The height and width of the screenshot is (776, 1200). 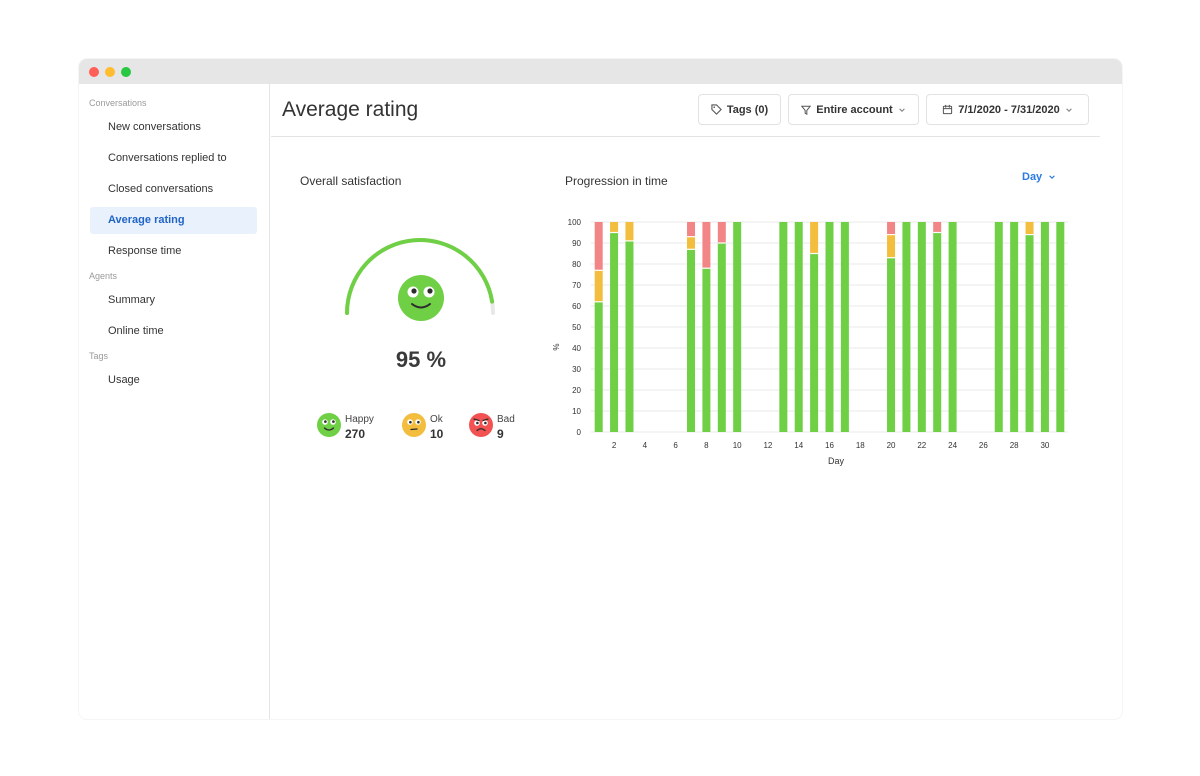 I want to click on calendar-icon, so click(x=948, y=109).